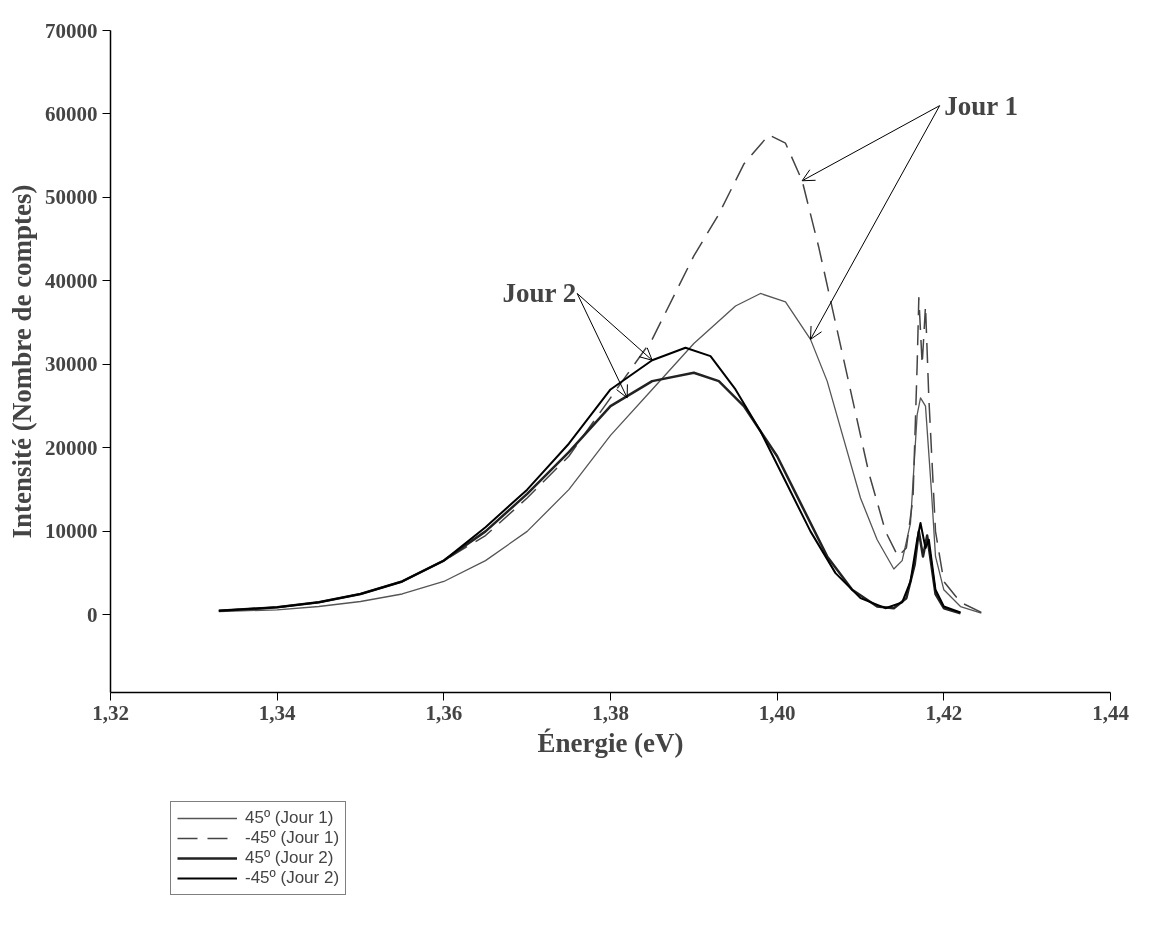 Image resolution: width=1165 pixels, height=926 pixels. What do you see at coordinates (289, 818) in the screenshot?
I see `legend-label: 45º (Jour 1)` at bounding box center [289, 818].